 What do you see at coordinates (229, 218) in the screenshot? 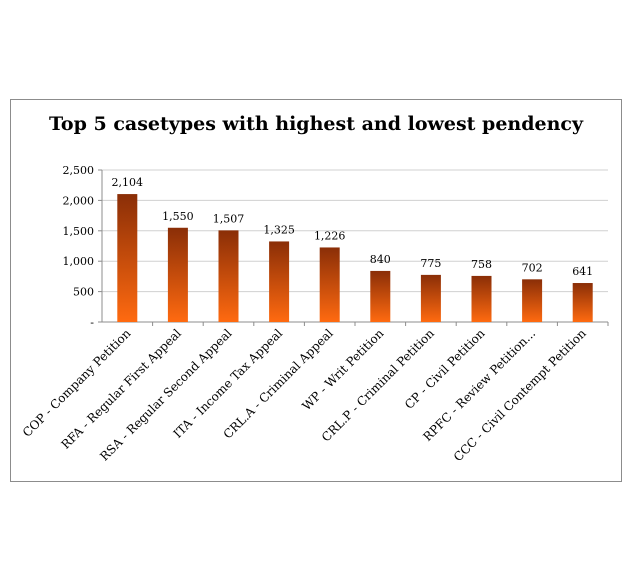
I see `data-label: 1,507` at bounding box center [229, 218].